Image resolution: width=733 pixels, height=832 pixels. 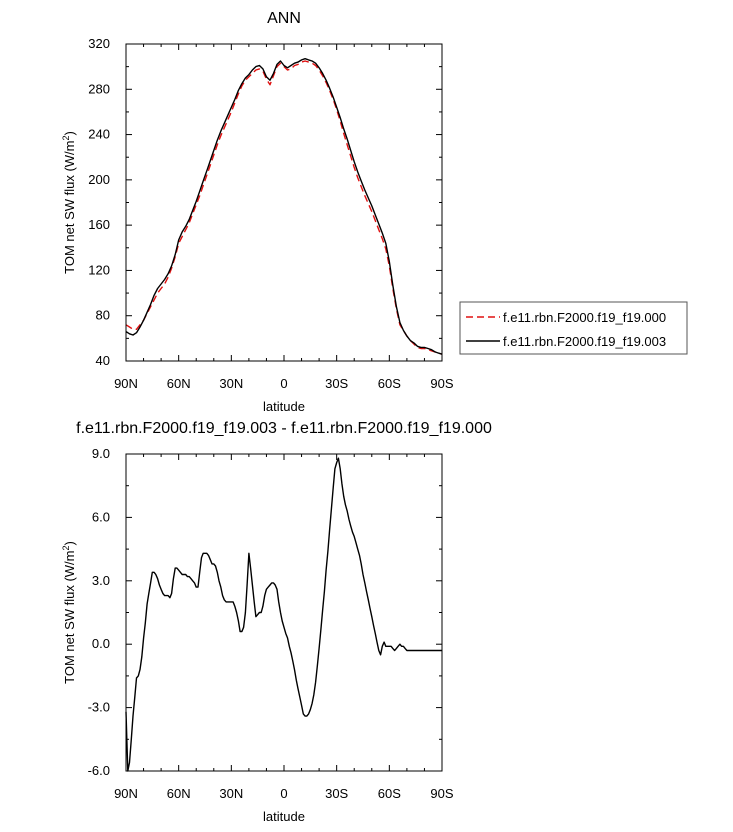 I want to click on y-tick-label: 0.0, so click(x=101, y=643).